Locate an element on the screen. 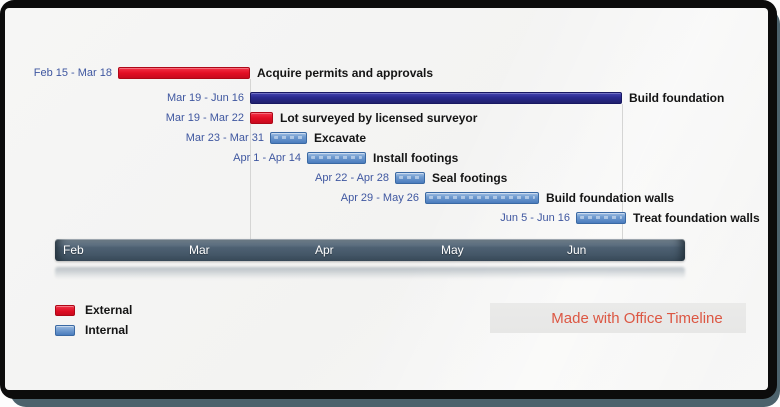 This screenshot has height=407, width=780. axis-month-jun: Jun is located at coordinates (577, 250).